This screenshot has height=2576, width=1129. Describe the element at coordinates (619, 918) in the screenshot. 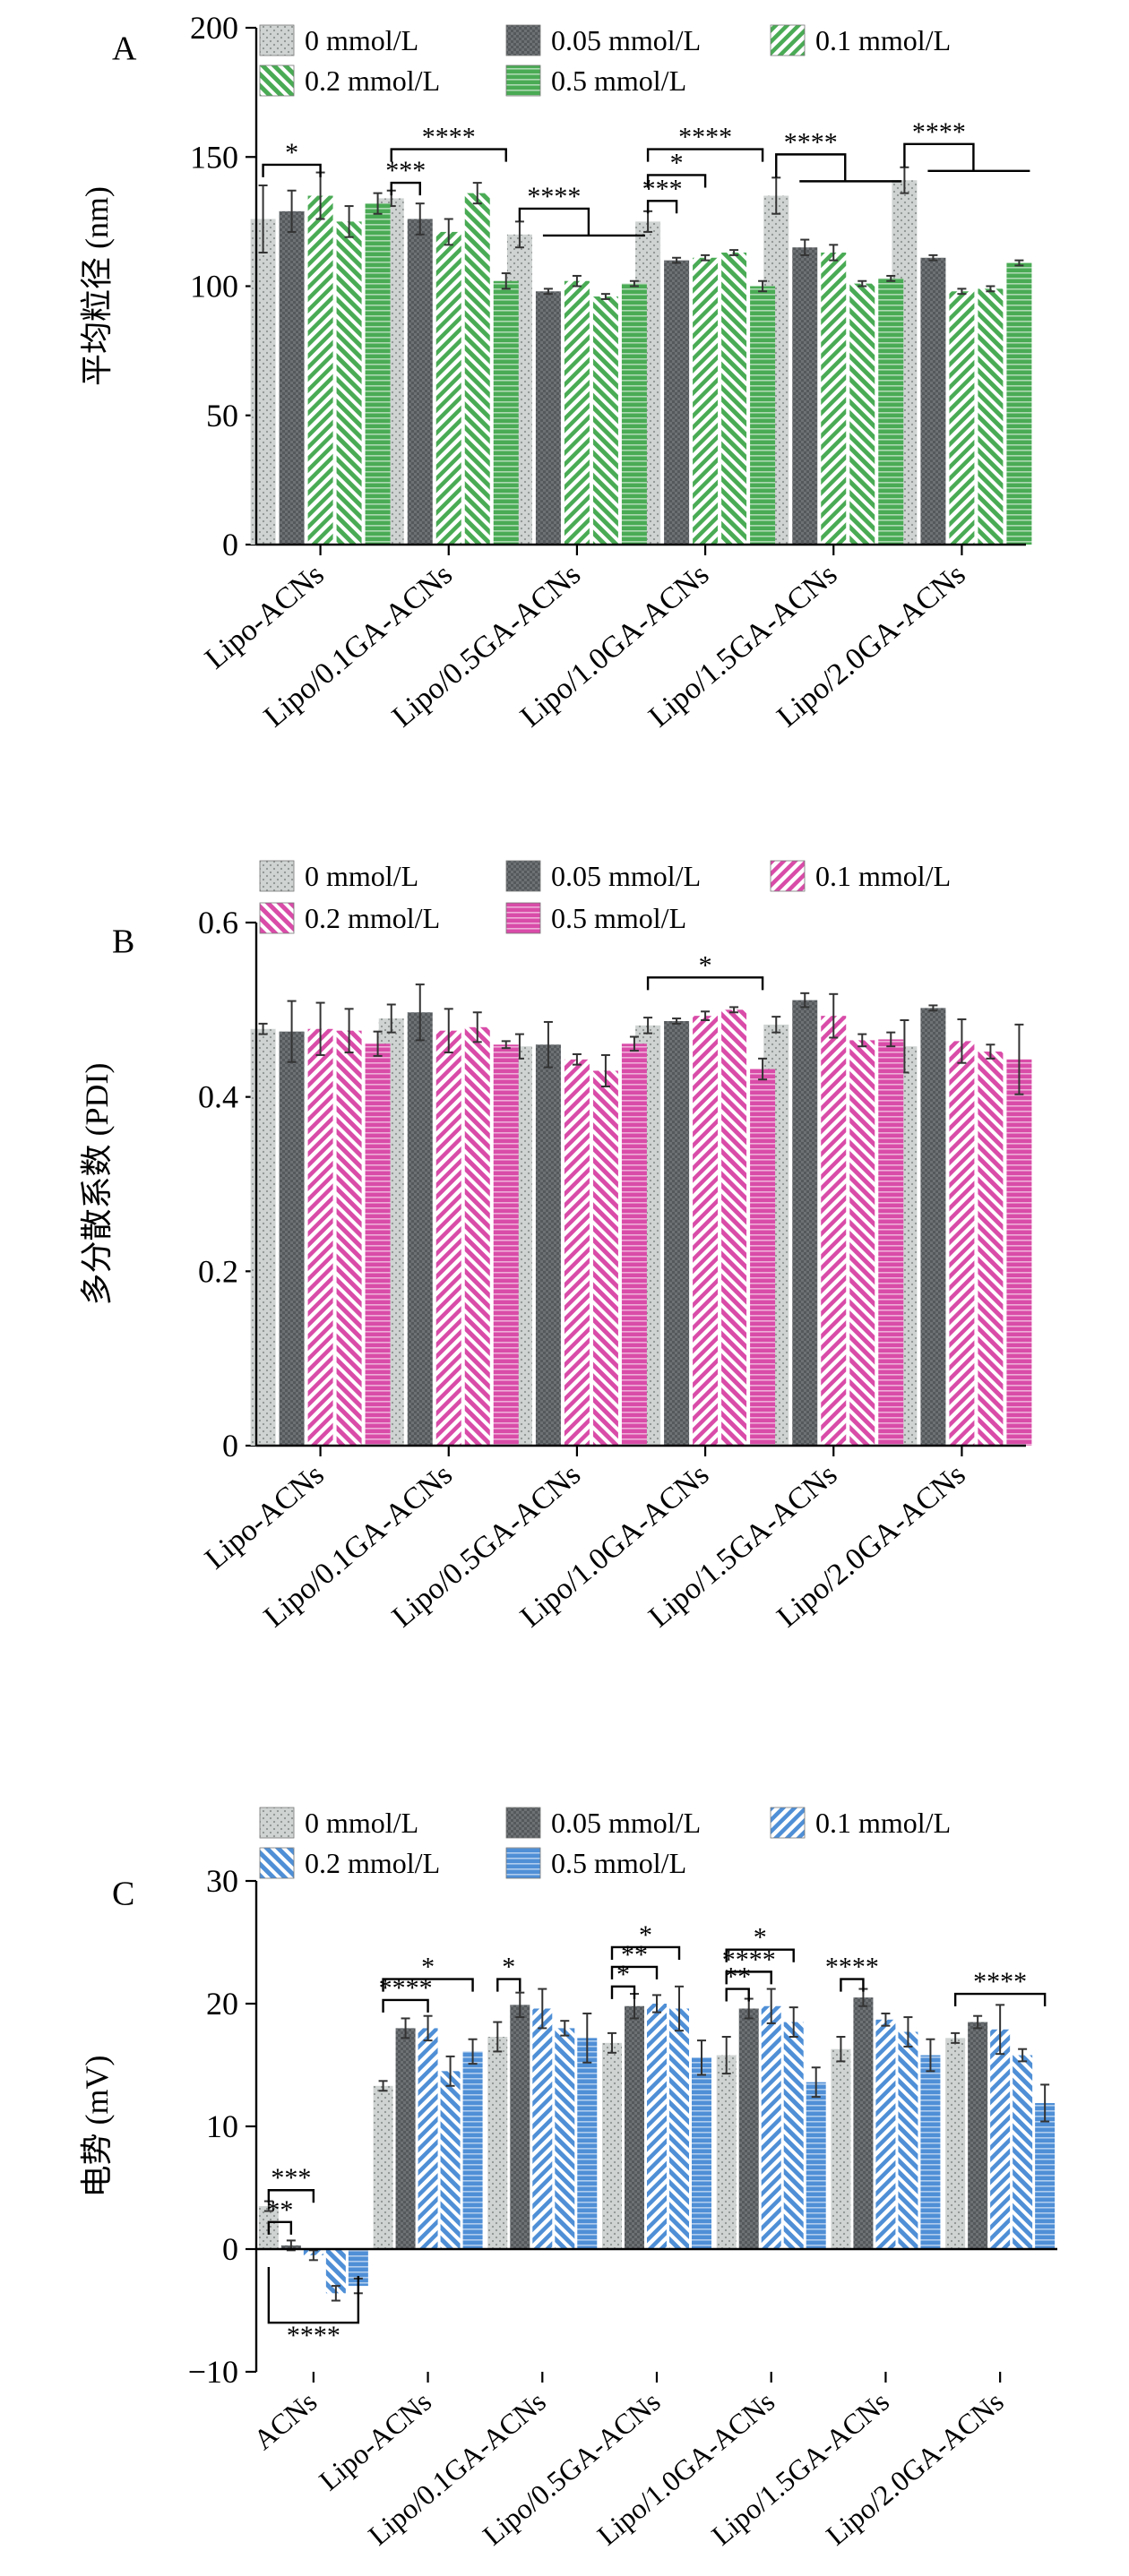

I see `legend-label: 0.5 mmol/L` at that location.